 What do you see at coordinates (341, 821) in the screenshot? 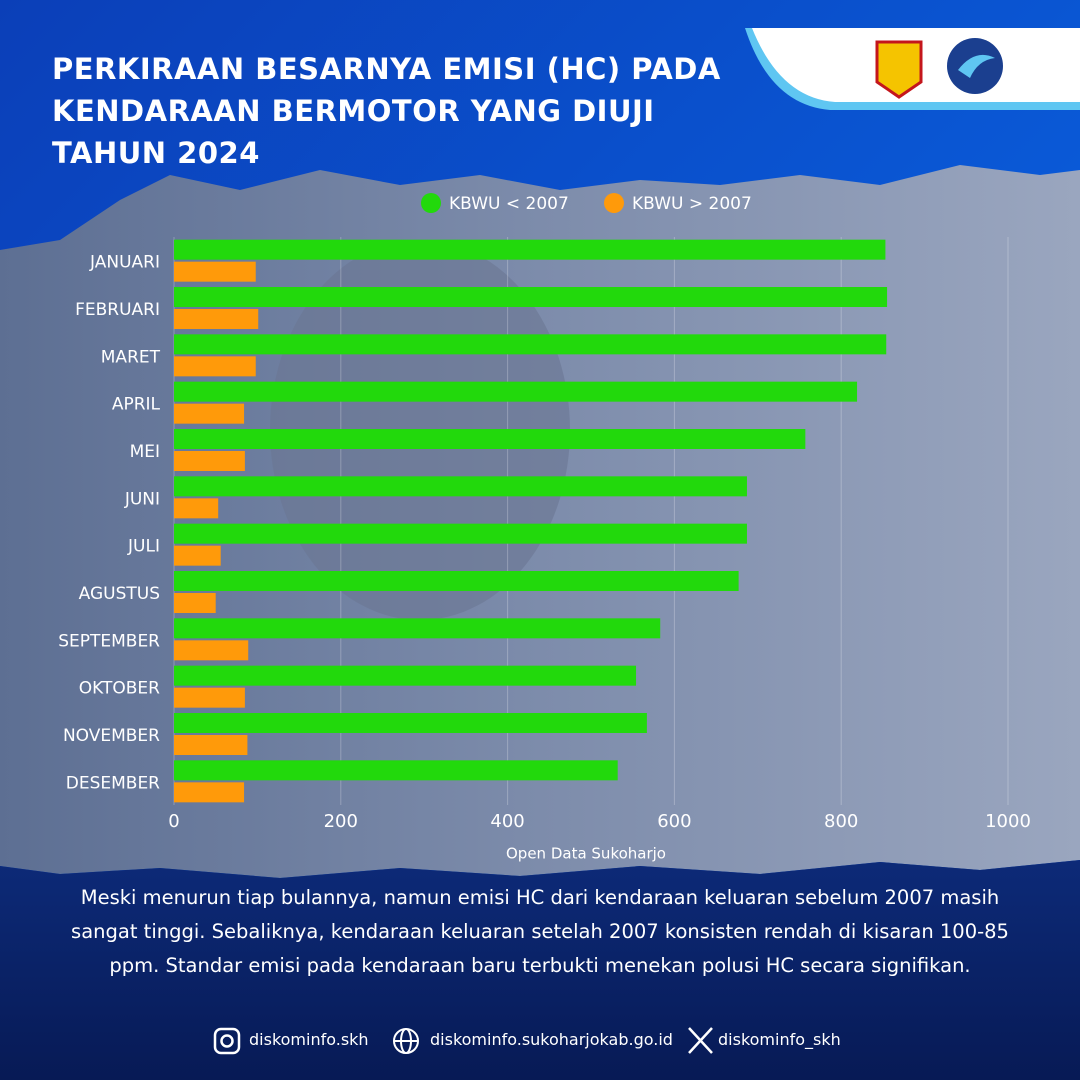
I see `x-tick-label: 200` at bounding box center [341, 821].